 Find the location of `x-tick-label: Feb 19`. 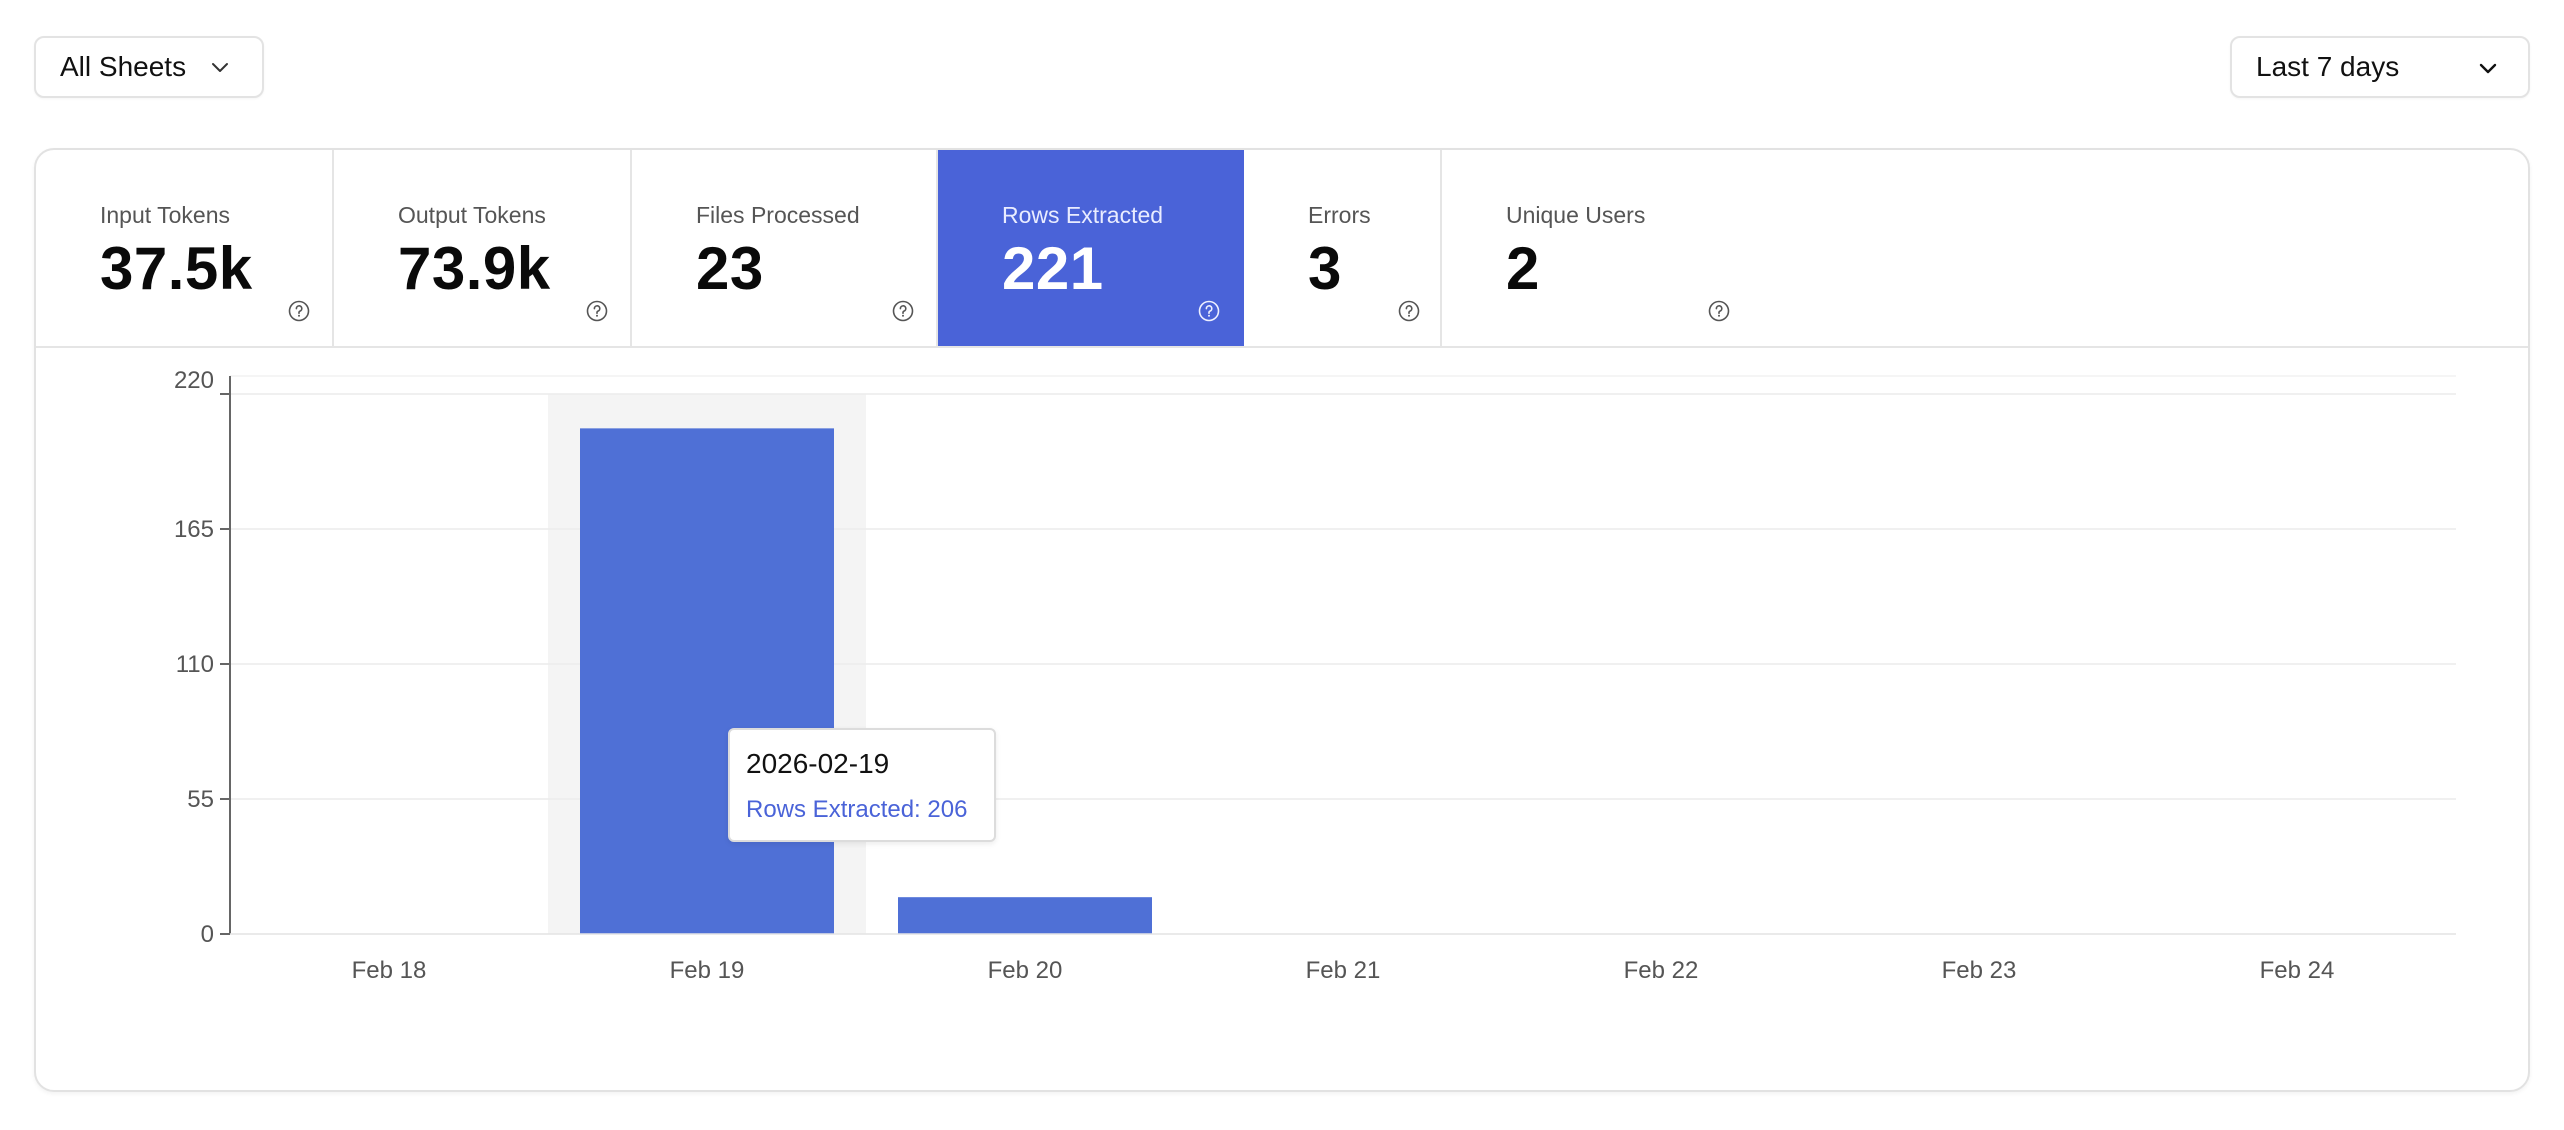

x-tick-label: Feb 19 is located at coordinates (707, 970).